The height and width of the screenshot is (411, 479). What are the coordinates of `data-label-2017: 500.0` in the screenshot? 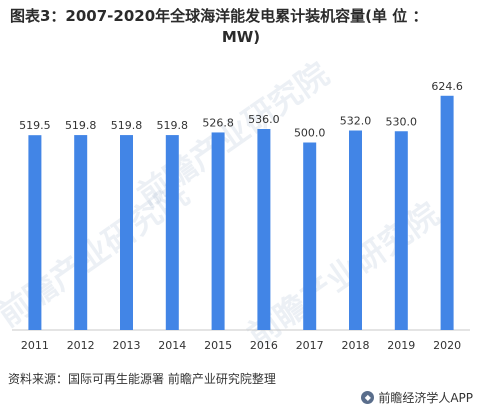 It's located at (310, 133).